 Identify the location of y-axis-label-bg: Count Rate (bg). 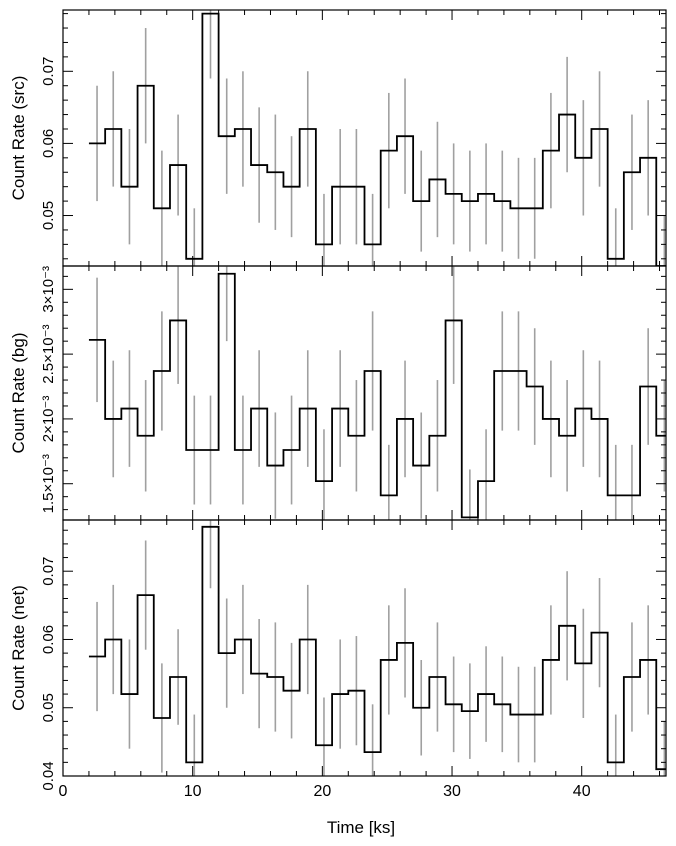
(18, 393).